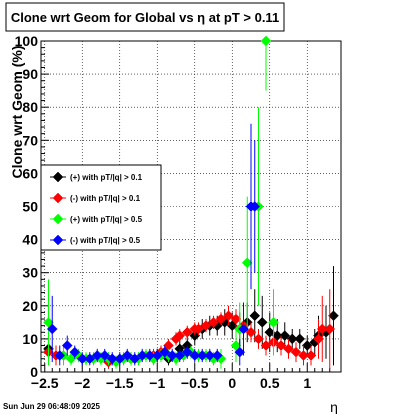 The width and height of the screenshot is (400, 414). Describe the element at coordinates (30, 140) in the screenshot. I see `y-tick-label: 70` at that location.